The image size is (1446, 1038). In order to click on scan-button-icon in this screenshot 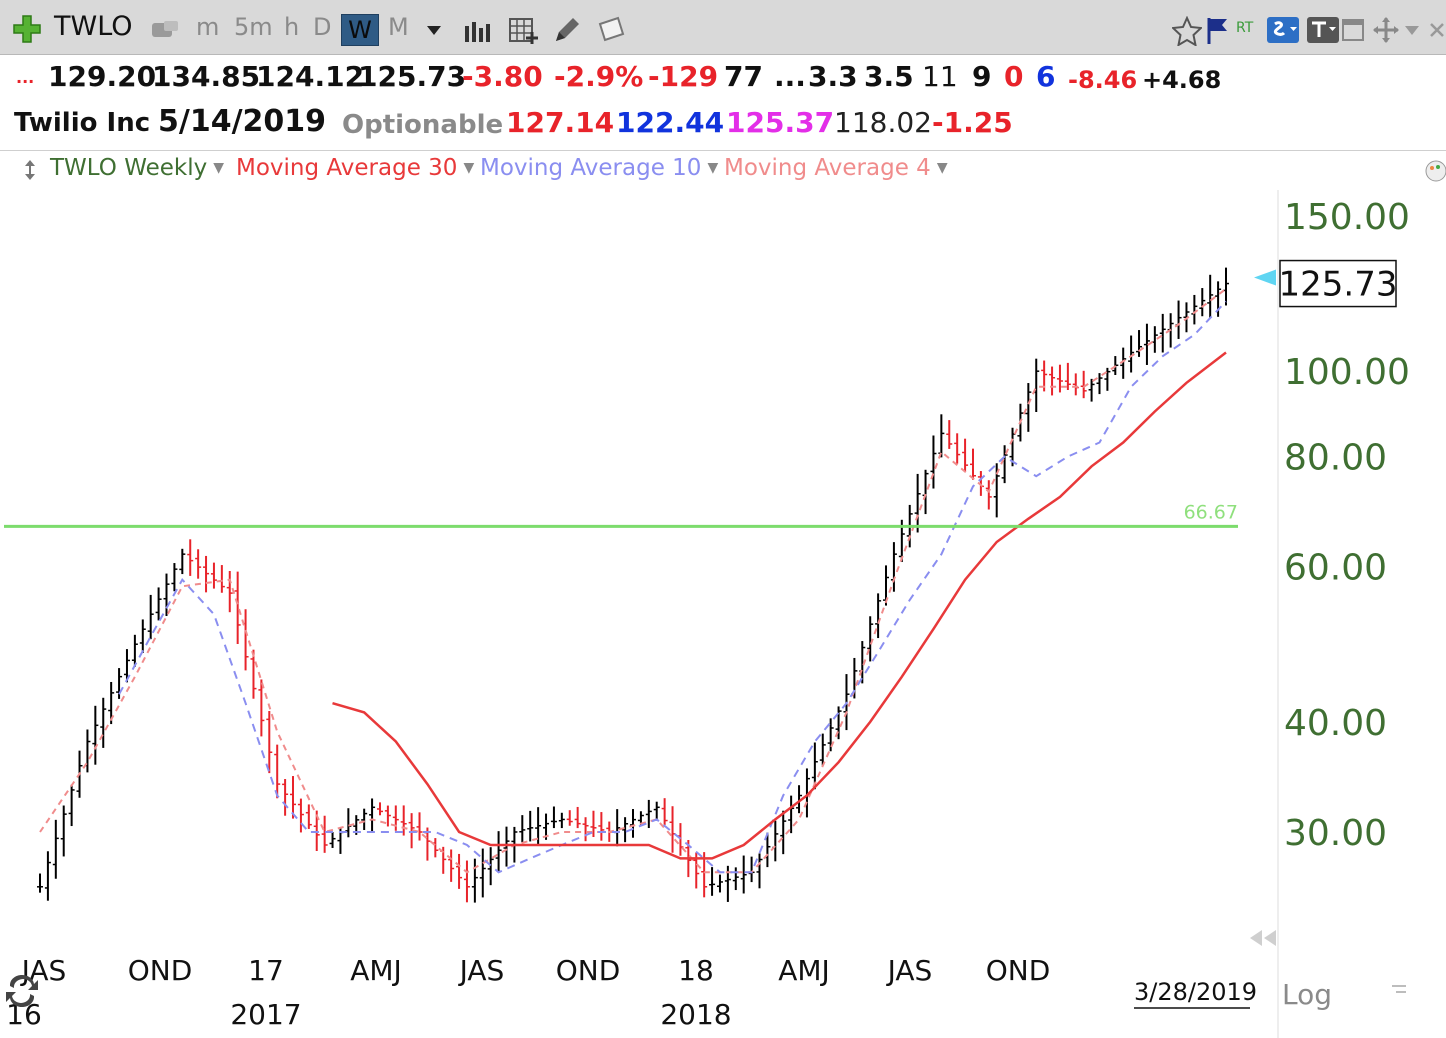, I will do `click(1283, 30)`.